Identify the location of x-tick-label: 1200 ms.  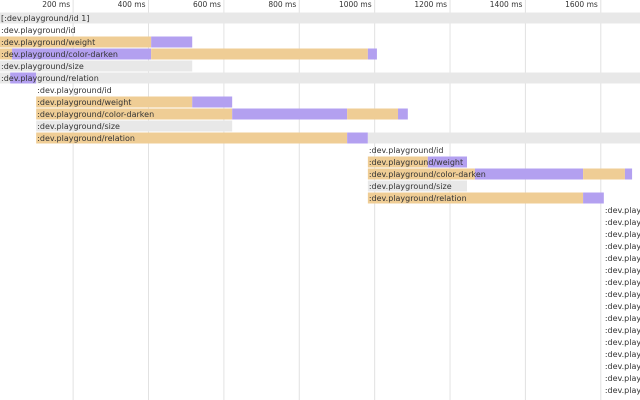
(430, 4).